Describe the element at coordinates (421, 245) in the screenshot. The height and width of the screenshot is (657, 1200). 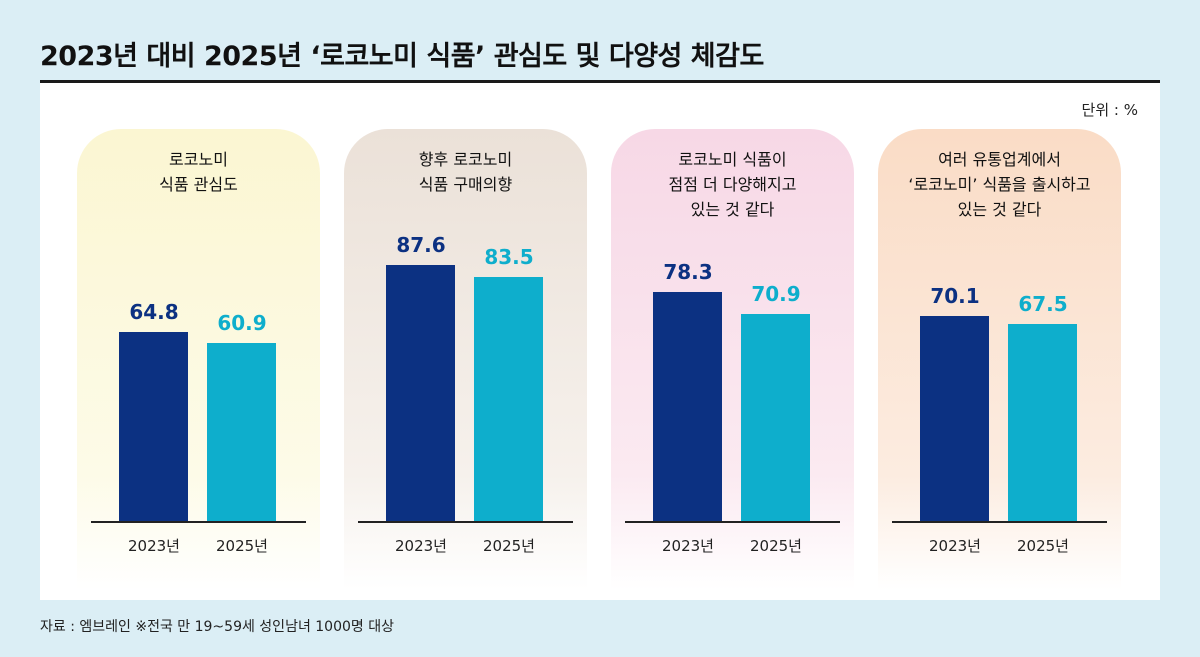
I see `data-label-2023: 87.6` at that location.